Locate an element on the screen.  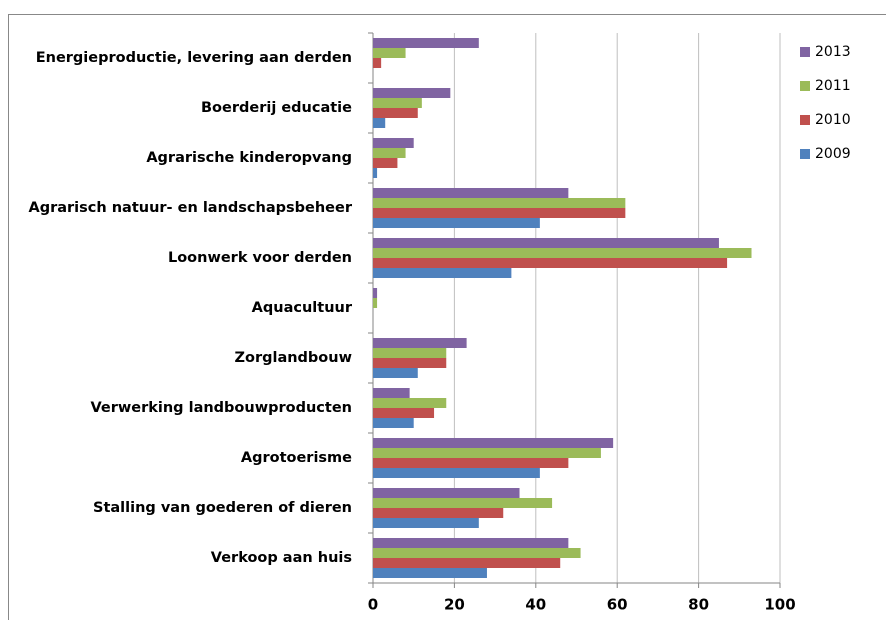
y-tick-label: Boerderij educatie is located at coordinates (276, 108).